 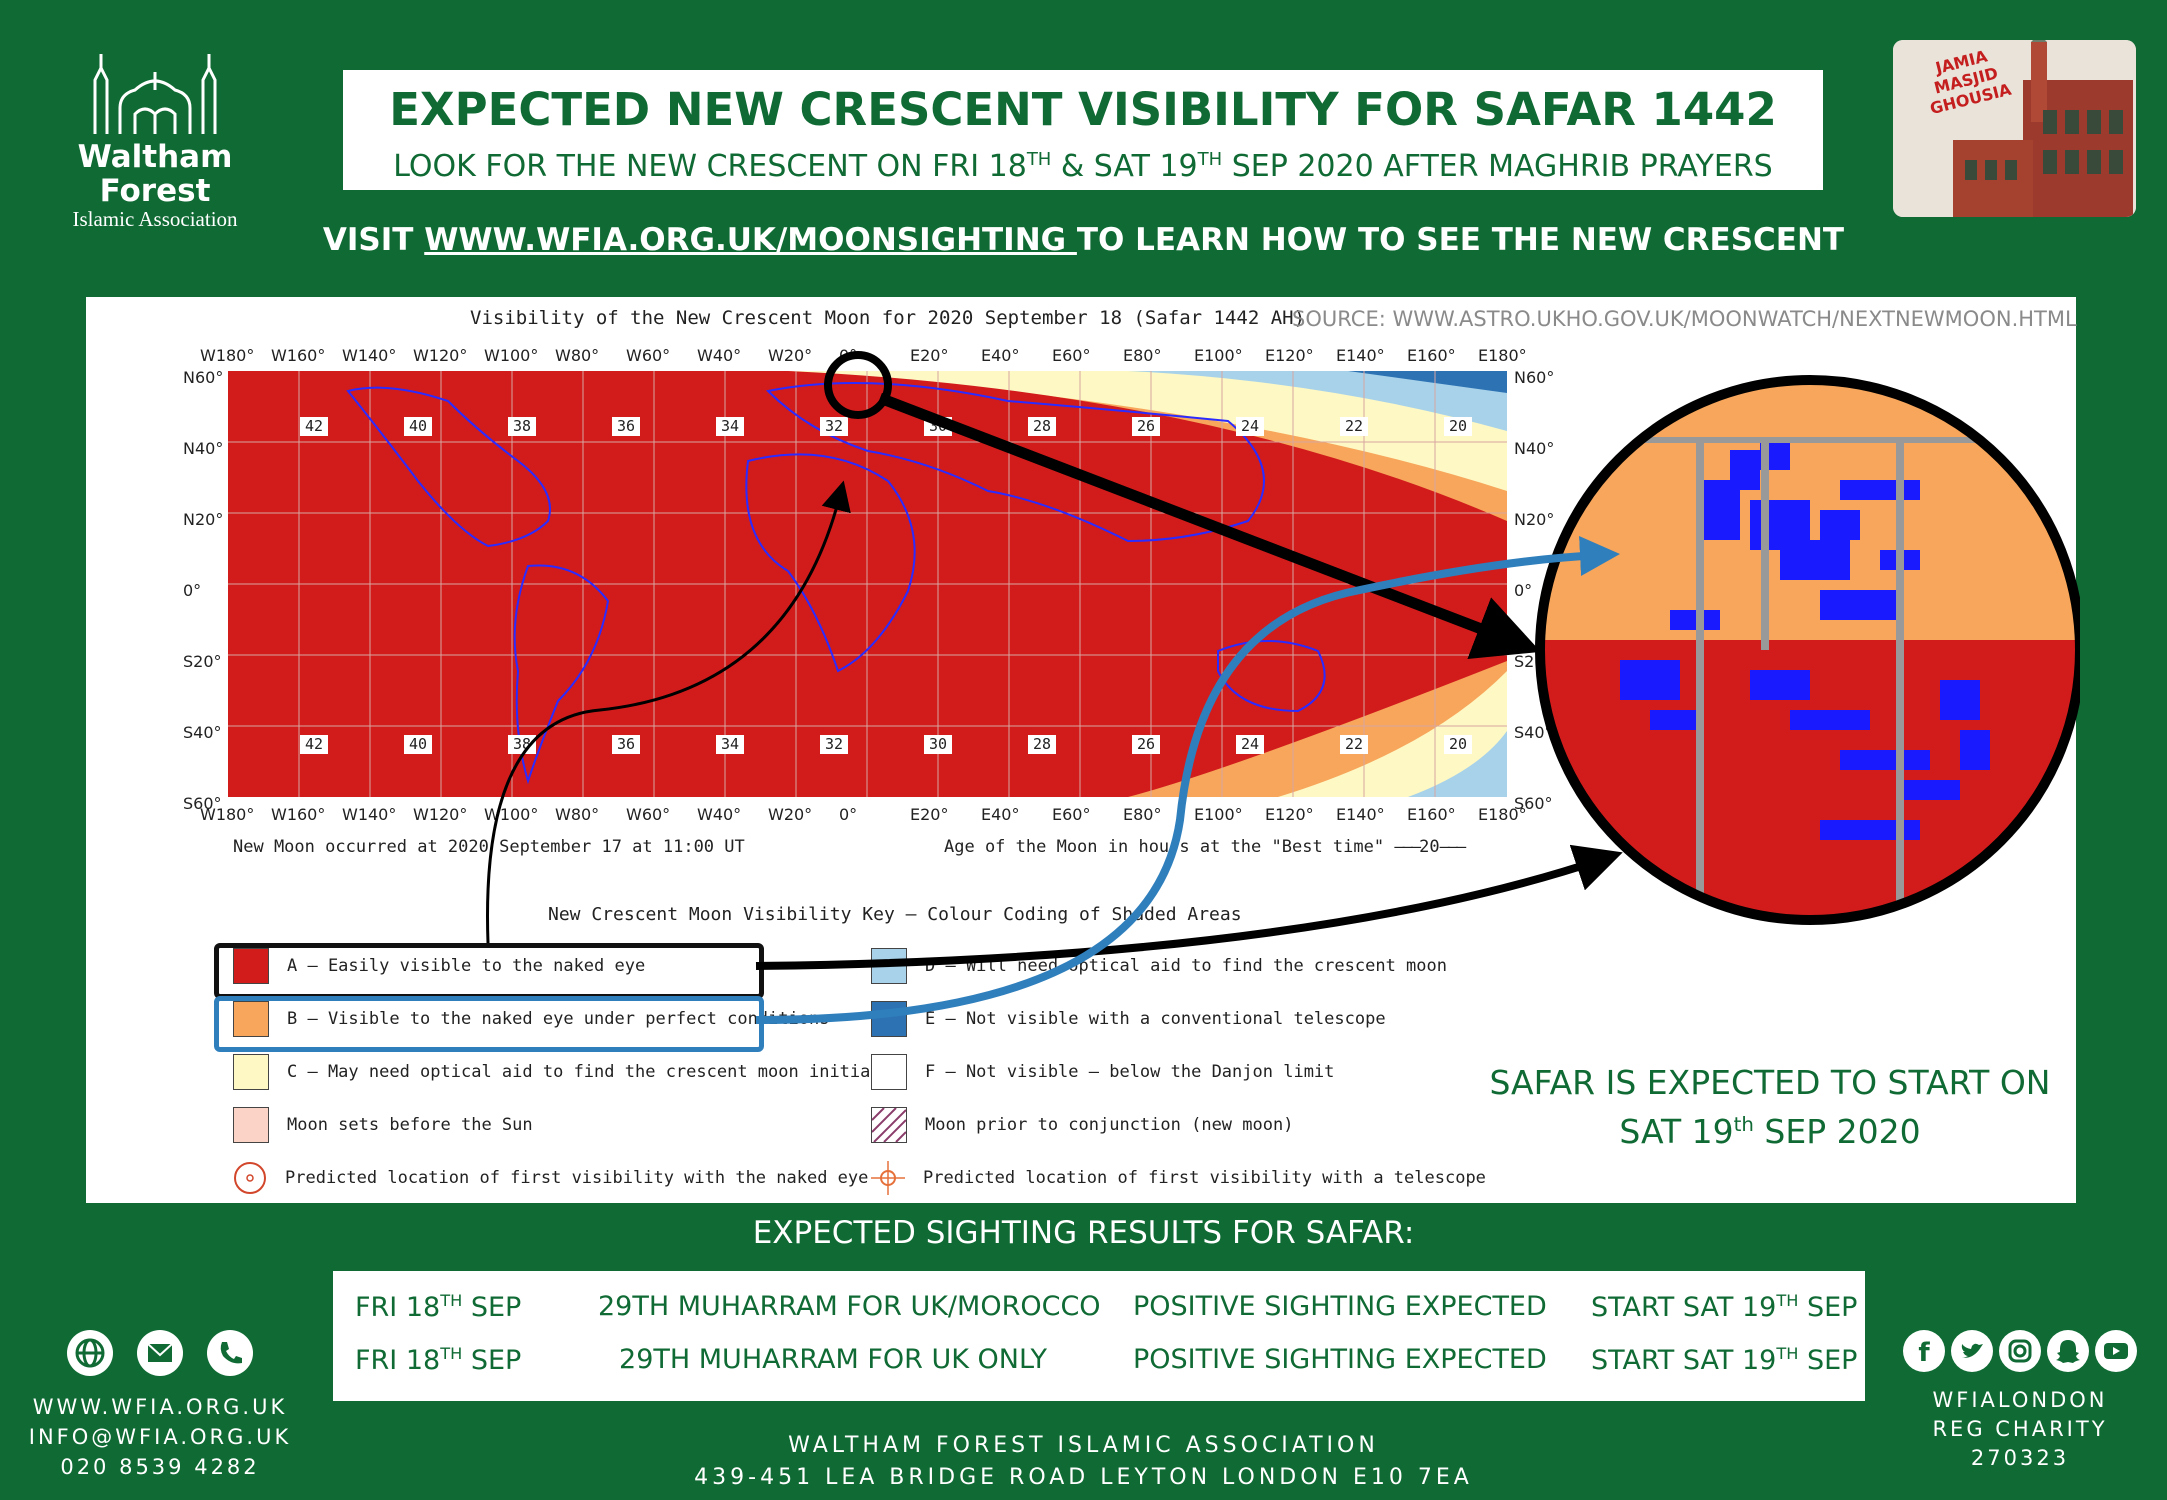 I want to click on contact-phone: 020 8539 4282, so click(x=160, y=1467).